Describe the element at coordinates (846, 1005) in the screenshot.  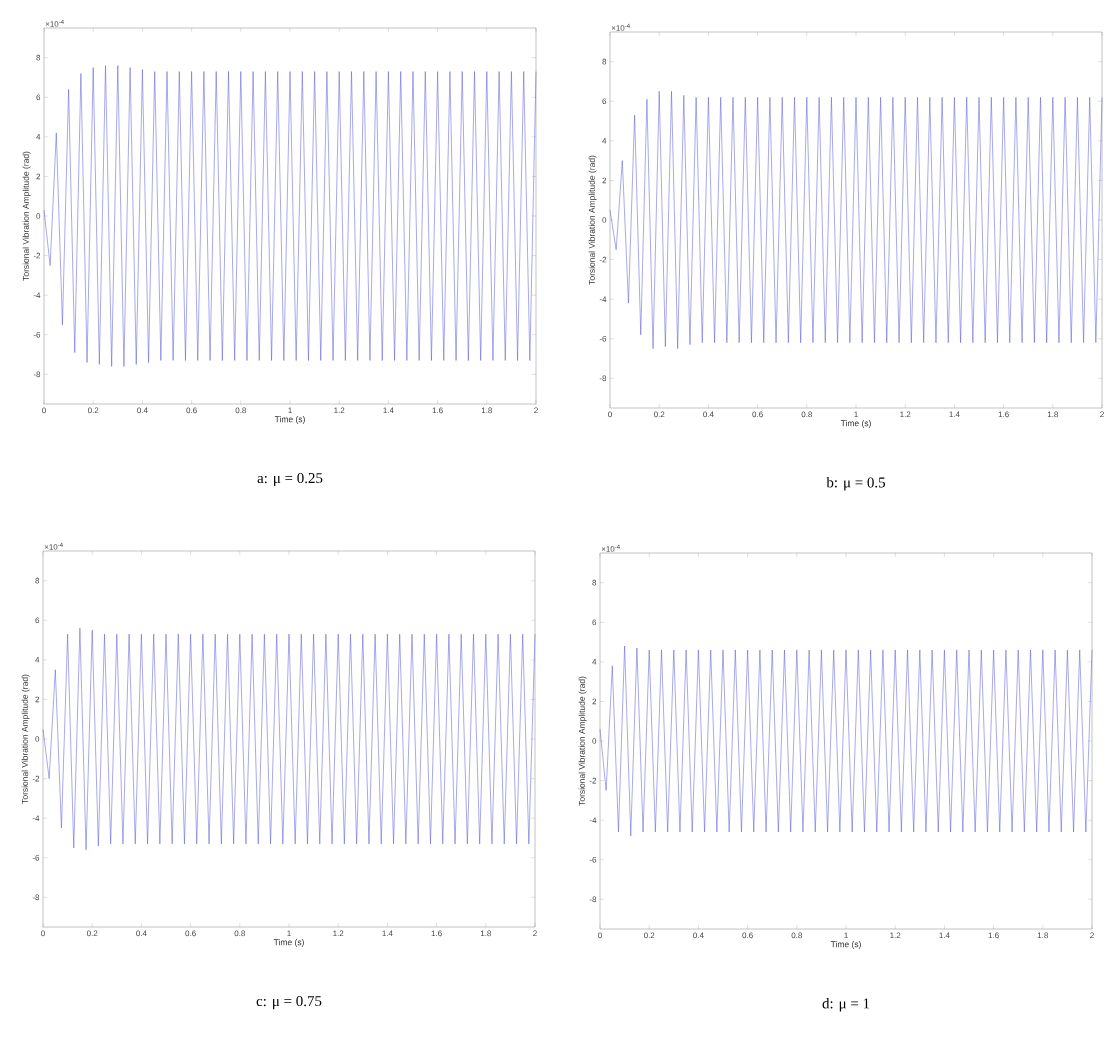
I see `text: d: μ = 1` at that location.